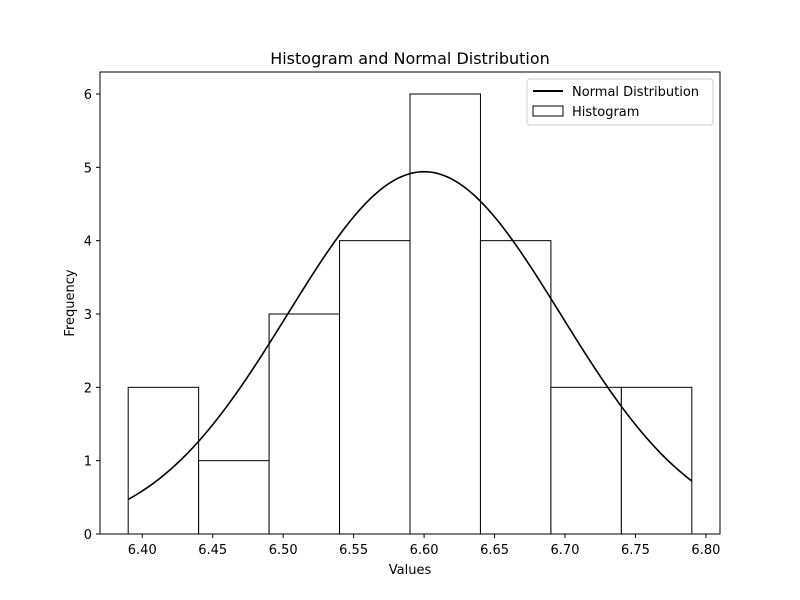 Image resolution: width=800 pixels, height=600 pixels. What do you see at coordinates (88, 462) in the screenshot?
I see `y-tick-label: 1` at bounding box center [88, 462].